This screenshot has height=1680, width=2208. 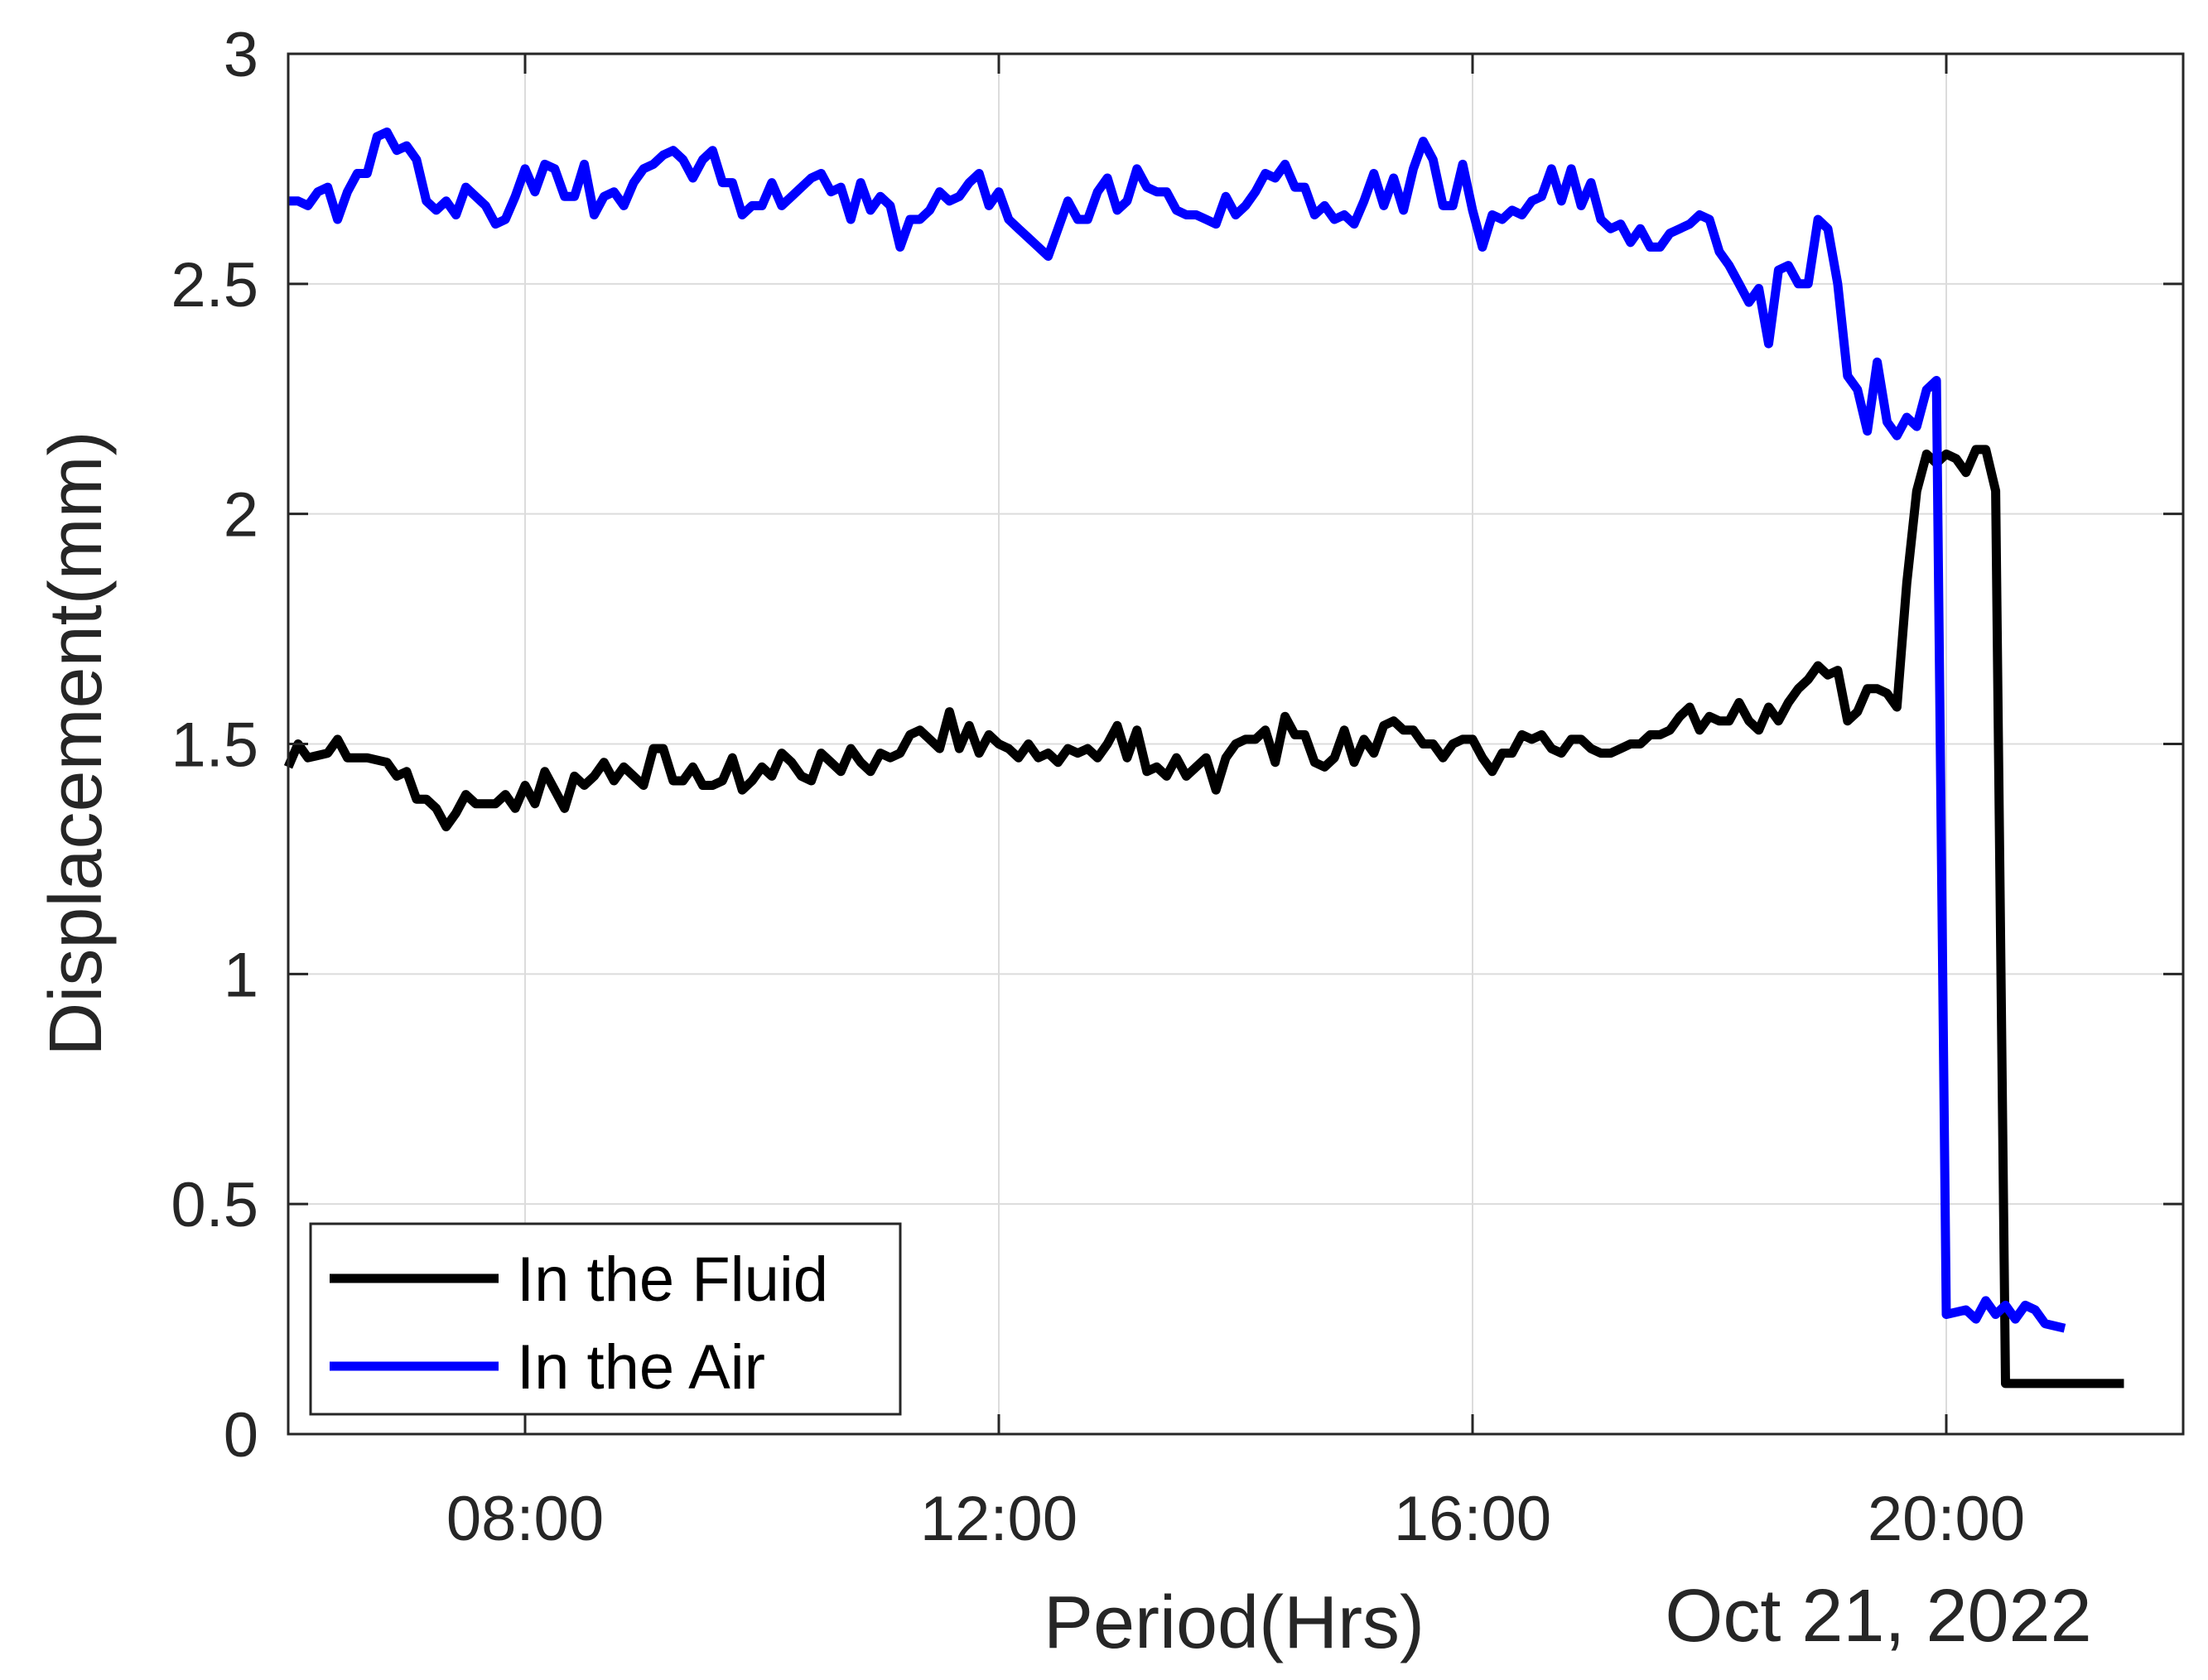 What do you see at coordinates (214, 745) in the screenshot?
I see `y-tick-label-3: 1.5` at bounding box center [214, 745].